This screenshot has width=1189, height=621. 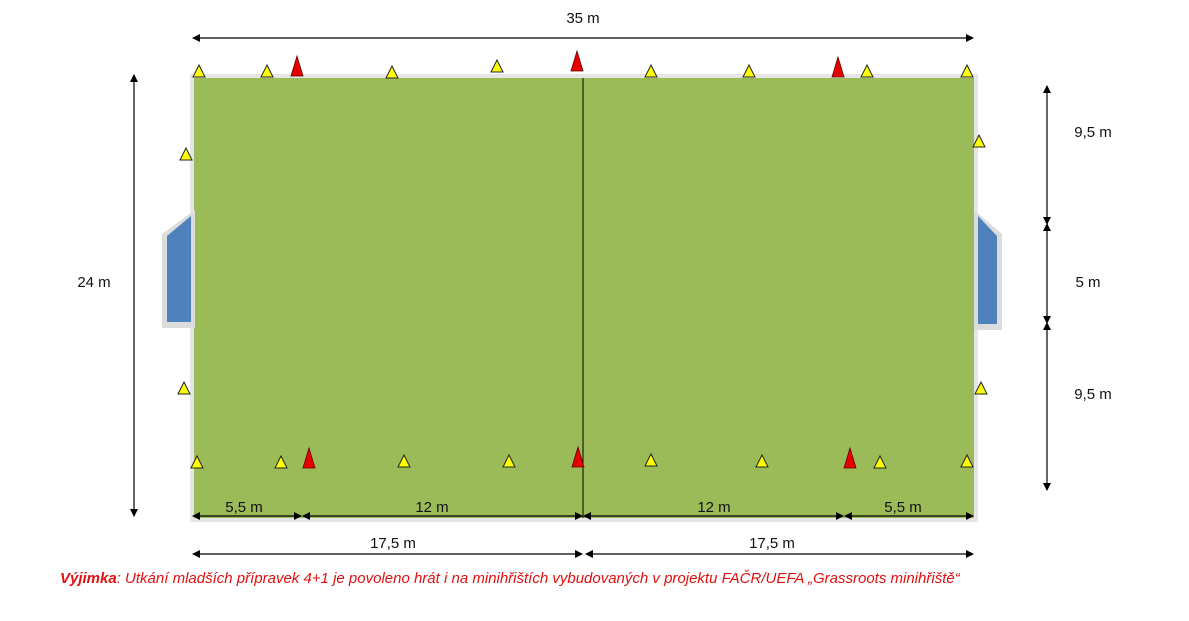 I want to click on inner-left-1-label: 5,5 m, so click(x=244, y=507).